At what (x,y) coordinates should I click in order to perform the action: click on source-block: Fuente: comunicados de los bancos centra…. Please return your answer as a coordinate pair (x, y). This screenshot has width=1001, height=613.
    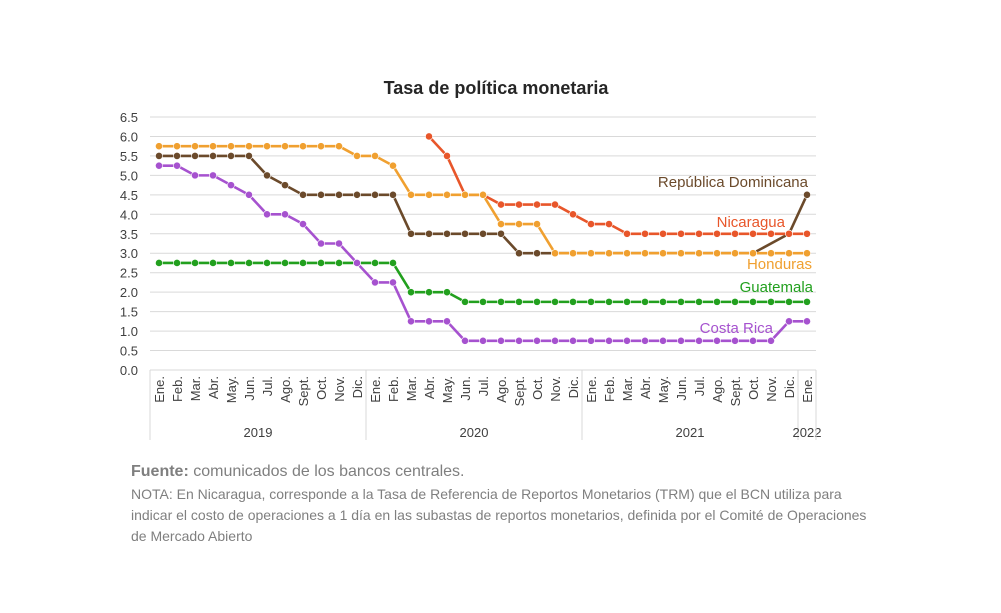
    Looking at the image, I should click on (501, 504).